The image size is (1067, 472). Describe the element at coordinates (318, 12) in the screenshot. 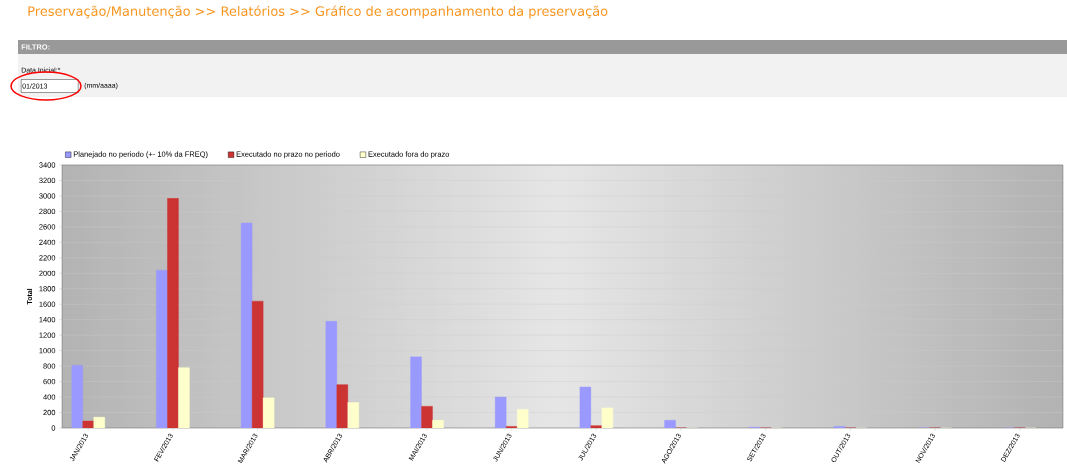

I see `chart-title: Preservação/Manutenção >> Relatórios >> Gráfico de acompanhamento da preservação` at that location.